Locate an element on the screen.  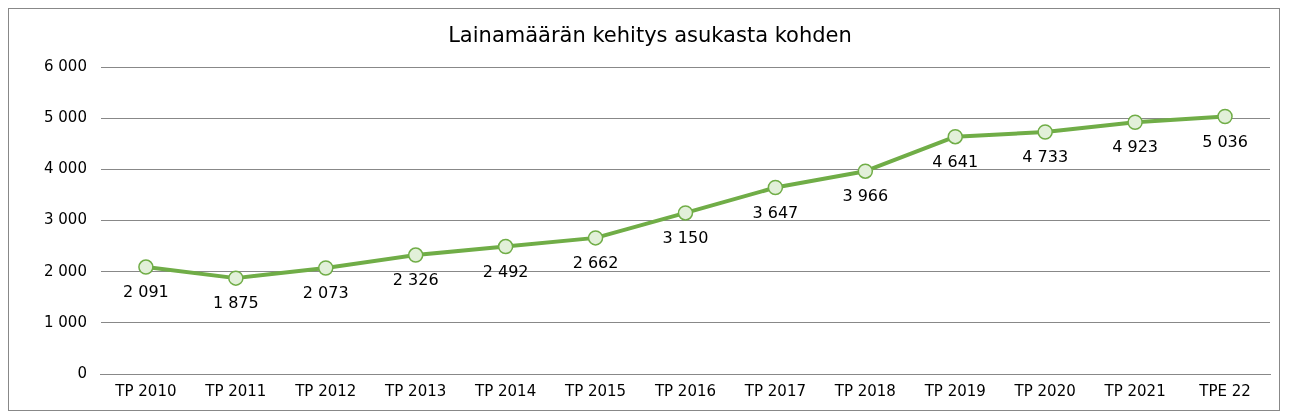
x-tick-label: TP 2015 is located at coordinates (595, 390).